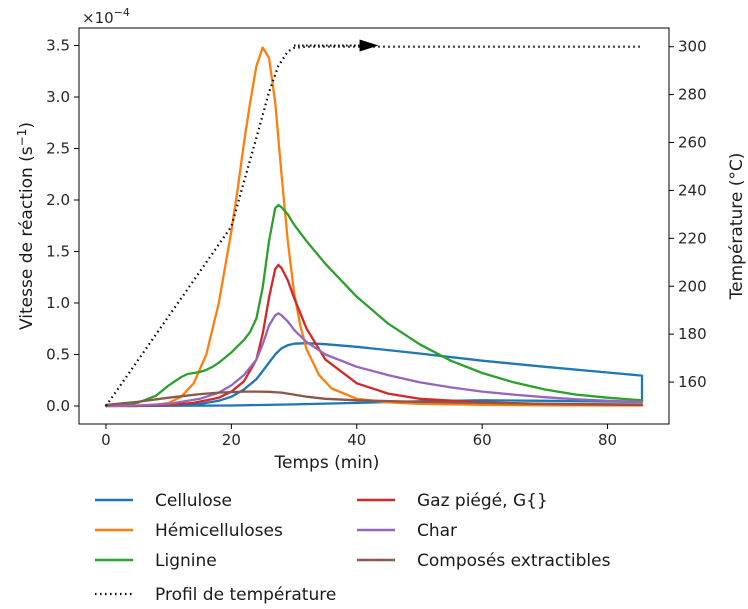 The height and width of the screenshot is (609, 748). I want to click on y-right-tick-label: 260, so click(692, 143).